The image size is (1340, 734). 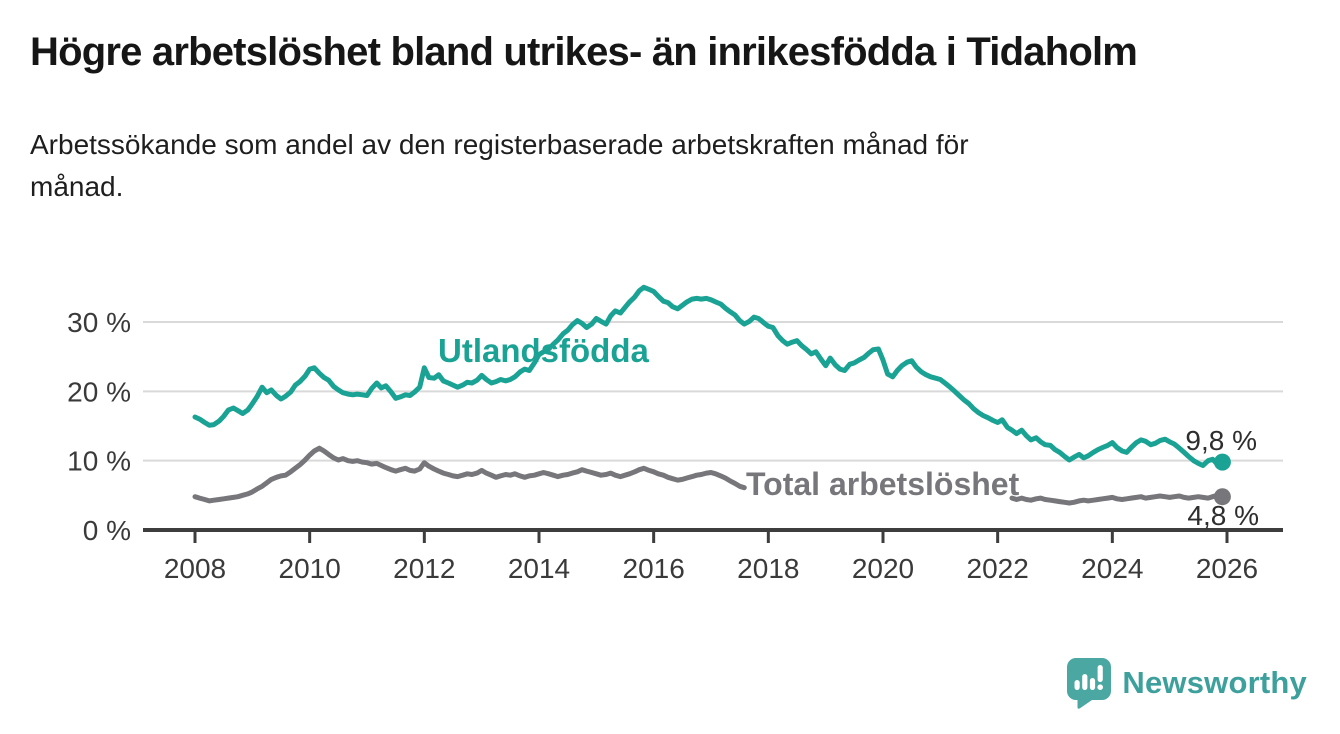 I want to click on x-axis-tick-label: 2008, so click(x=195, y=568).